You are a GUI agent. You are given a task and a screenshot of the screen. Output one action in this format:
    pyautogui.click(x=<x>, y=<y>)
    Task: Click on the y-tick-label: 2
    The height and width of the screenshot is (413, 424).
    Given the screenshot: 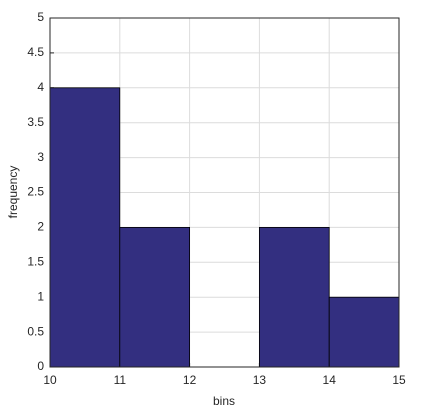 What is the action you would take?
    pyautogui.click(x=40, y=227)
    